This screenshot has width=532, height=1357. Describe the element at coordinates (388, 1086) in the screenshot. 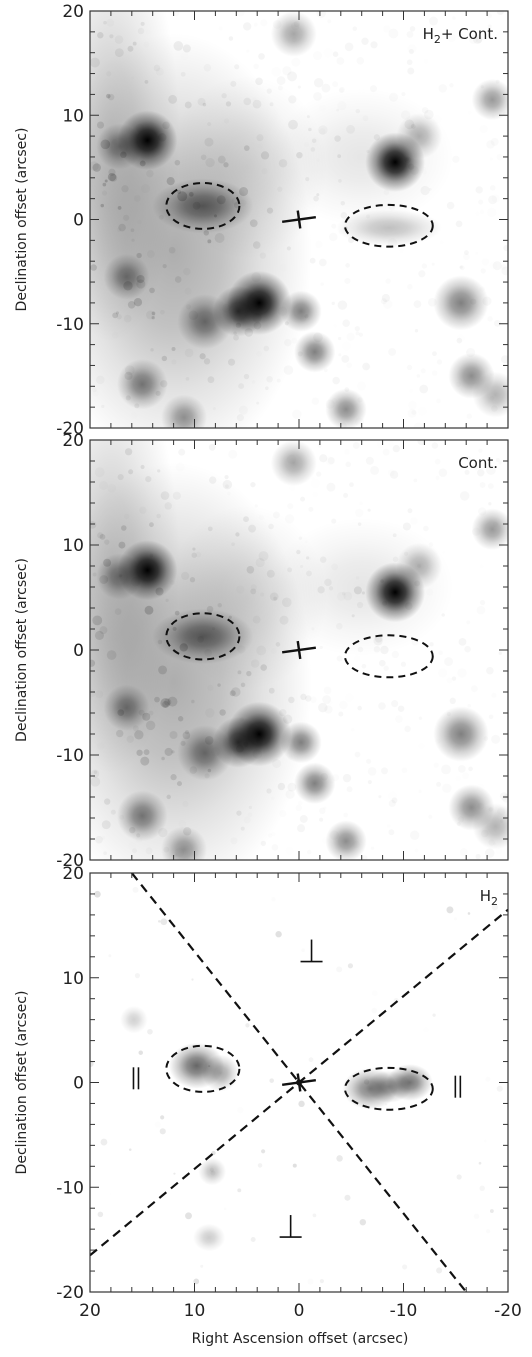

I see `h2-knot` at that location.